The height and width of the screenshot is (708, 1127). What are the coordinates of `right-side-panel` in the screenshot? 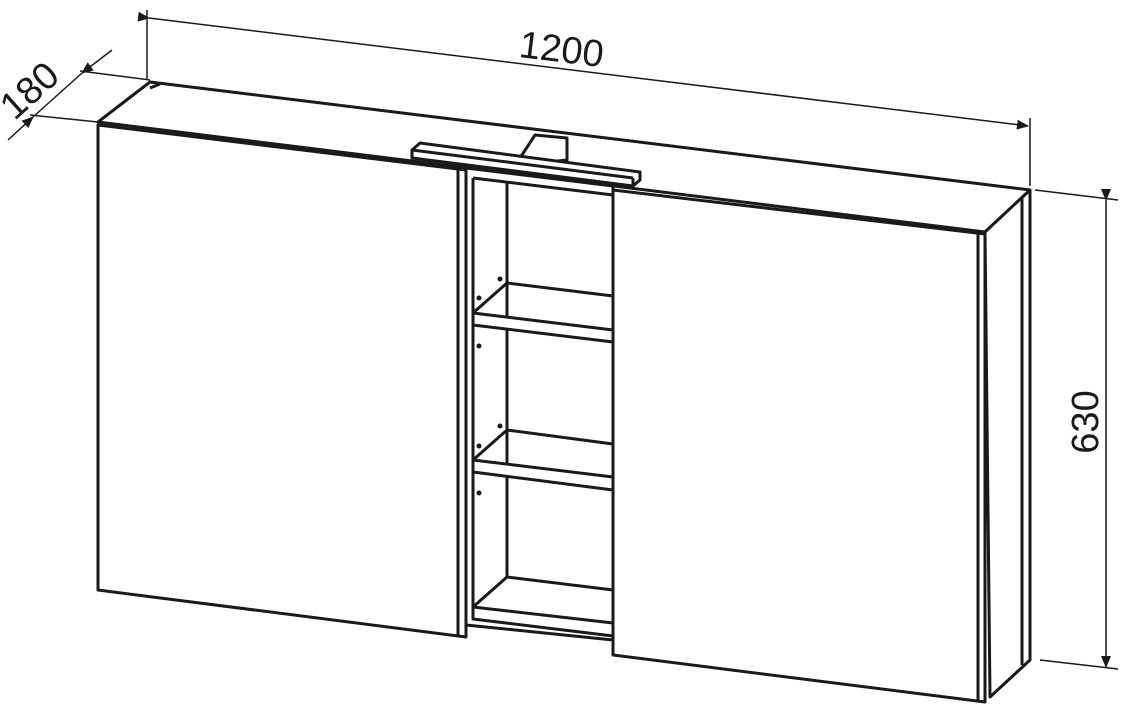 It's located at (1007, 443).